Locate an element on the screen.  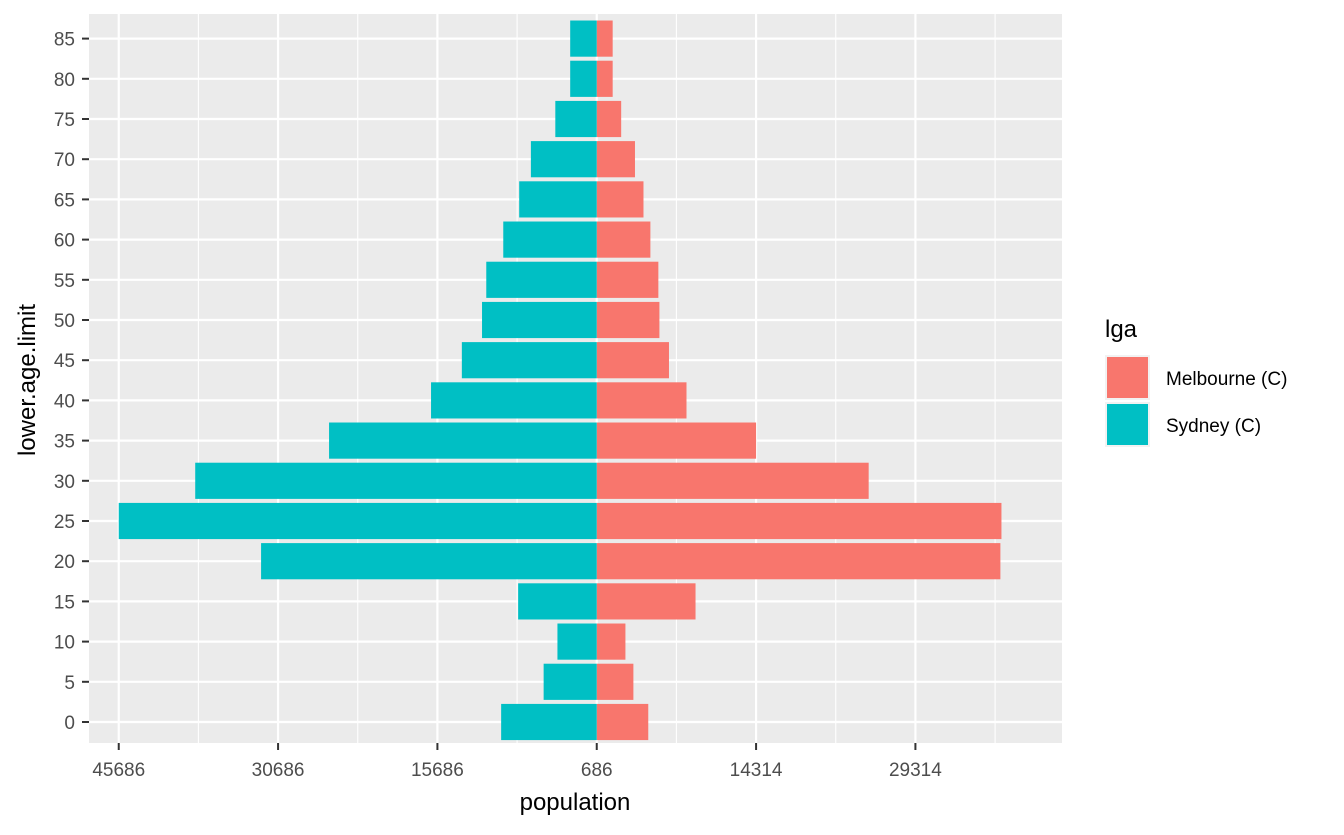
x-tick-label: 45686 is located at coordinates (118, 770).